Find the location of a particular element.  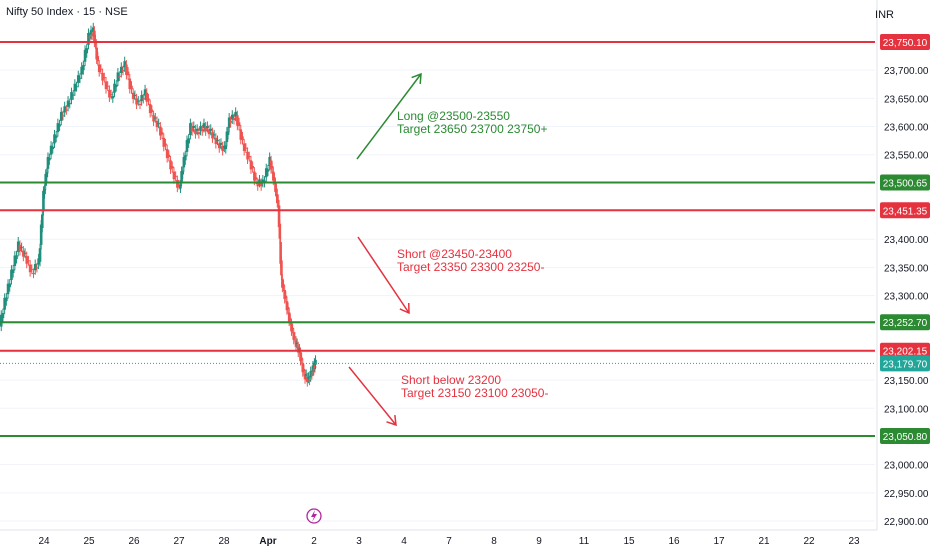

current-price-label: 23,179.70 is located at coordinates (905, 364).